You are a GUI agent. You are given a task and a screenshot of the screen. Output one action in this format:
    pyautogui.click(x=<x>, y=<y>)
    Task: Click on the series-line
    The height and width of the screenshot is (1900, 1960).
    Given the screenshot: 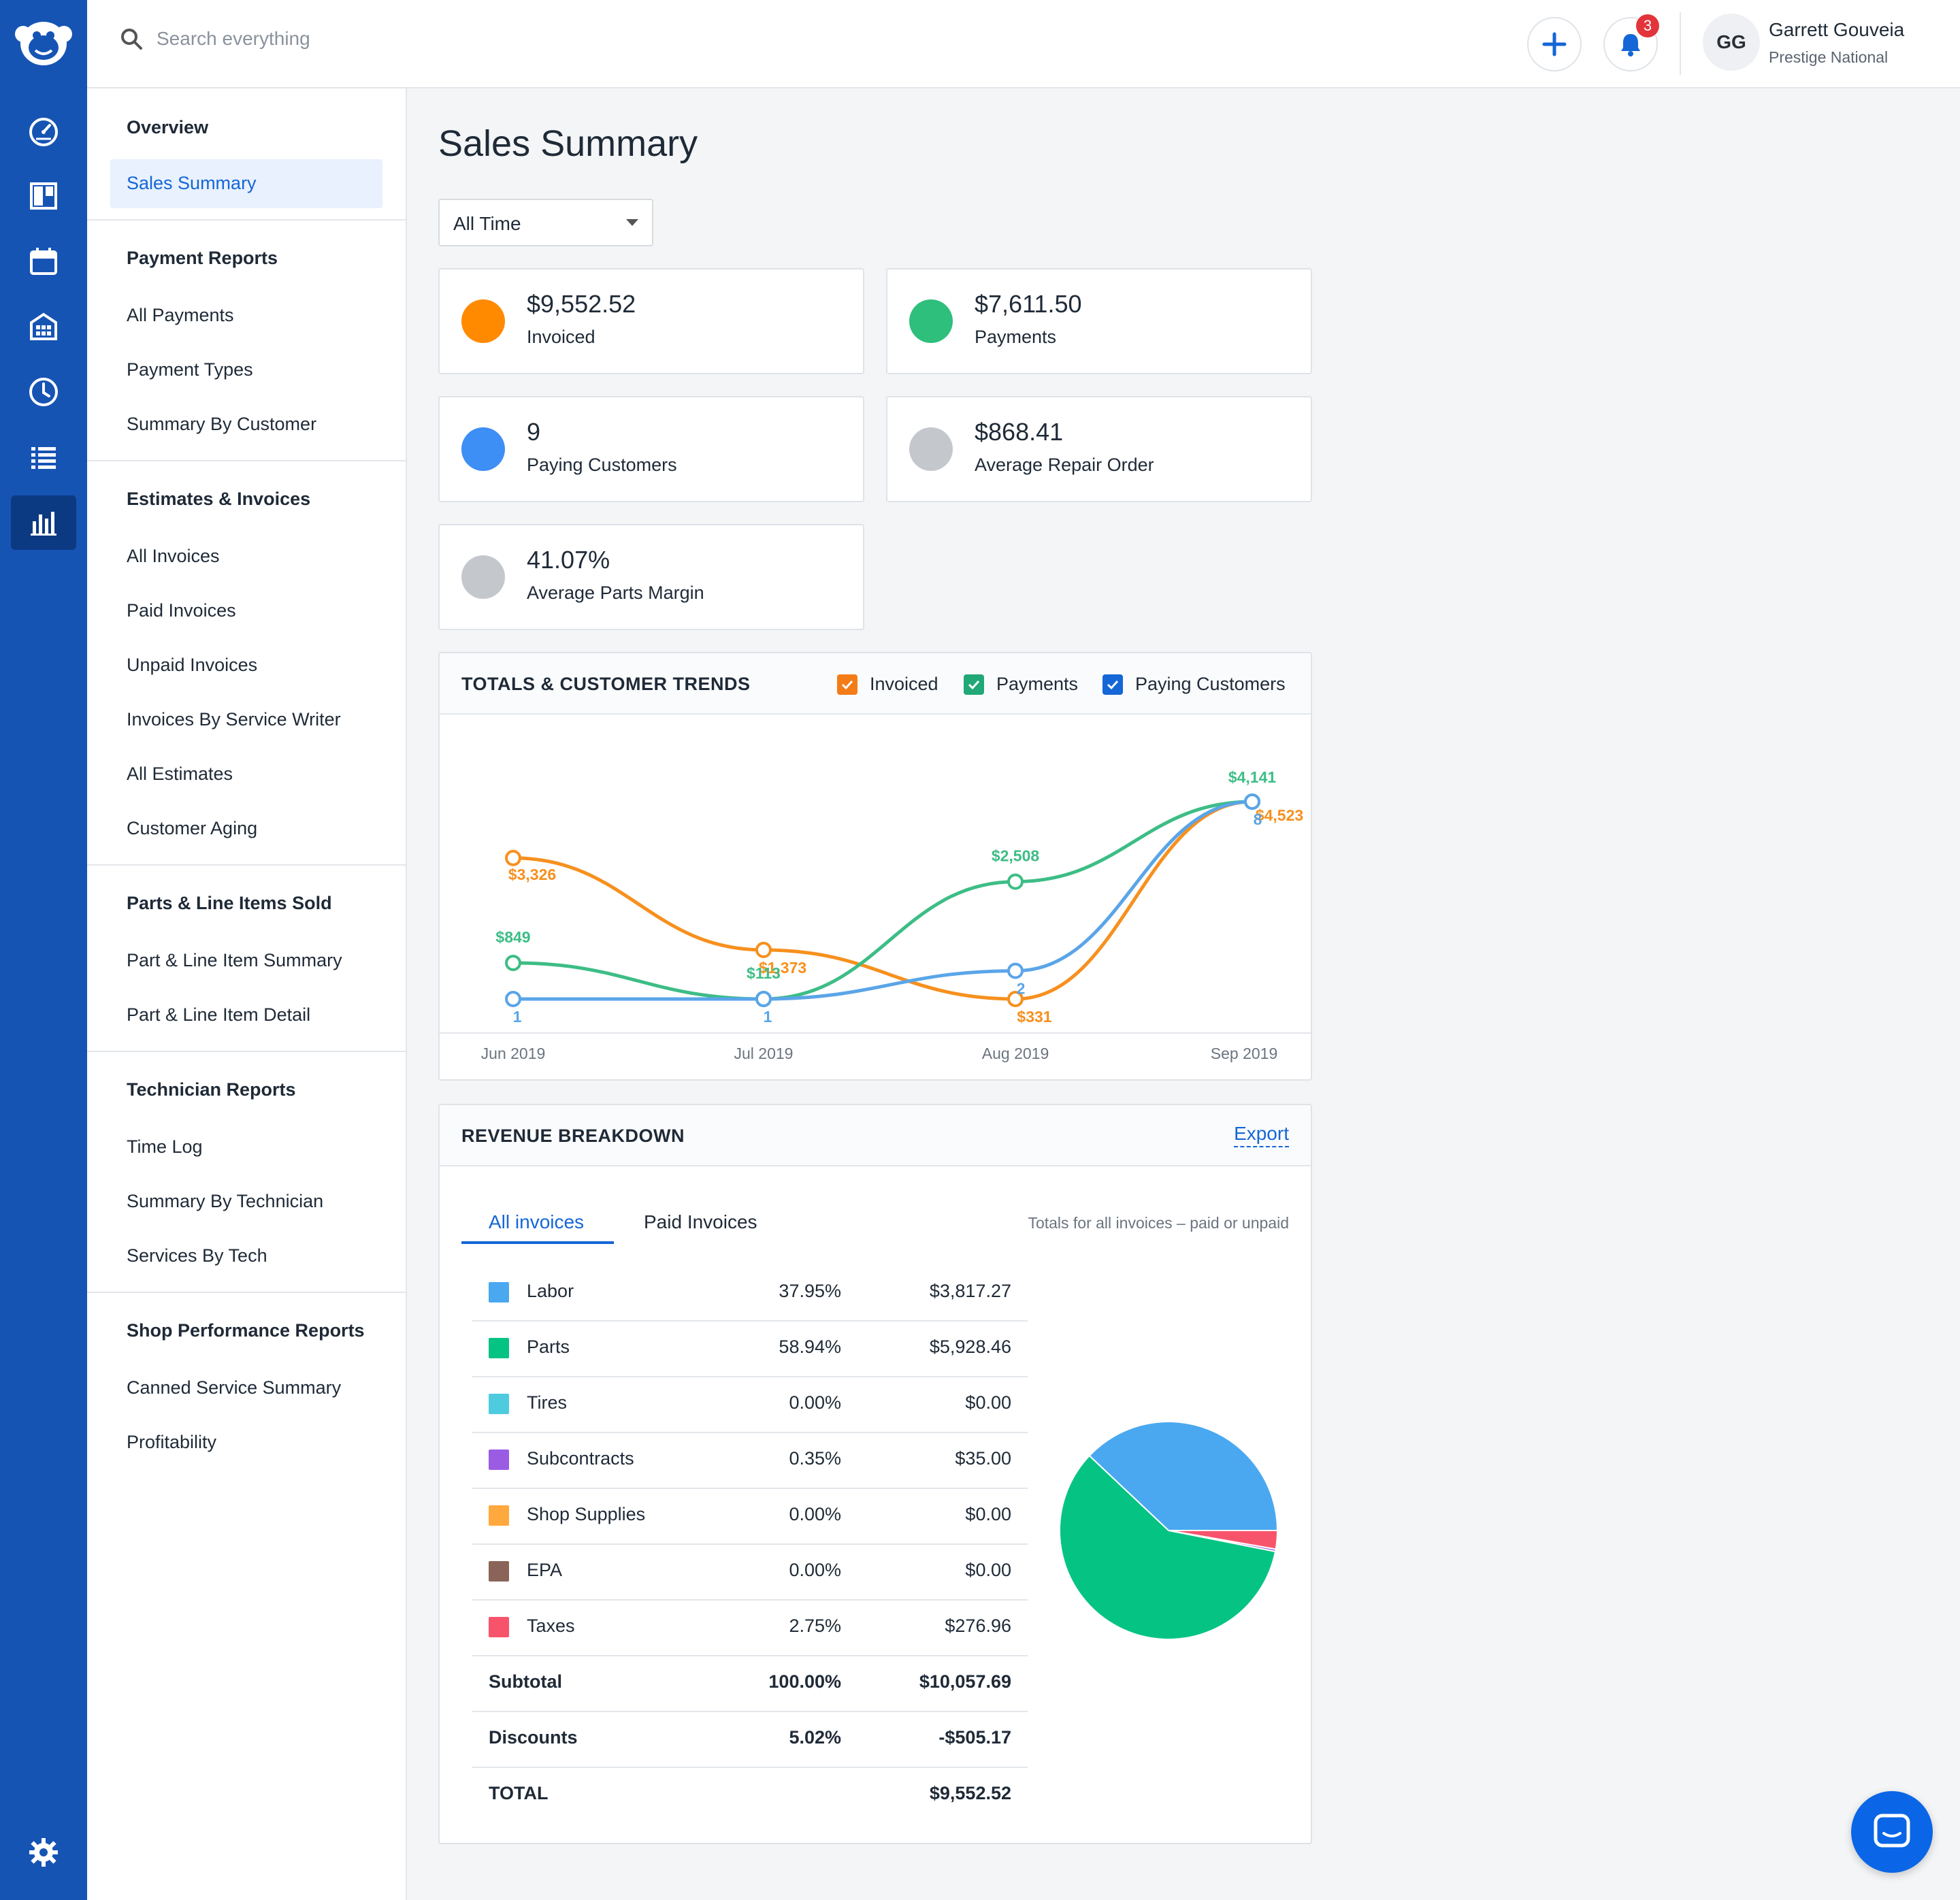 What is the action you would take?
    pyautogui.click(x=883, y=900)
    